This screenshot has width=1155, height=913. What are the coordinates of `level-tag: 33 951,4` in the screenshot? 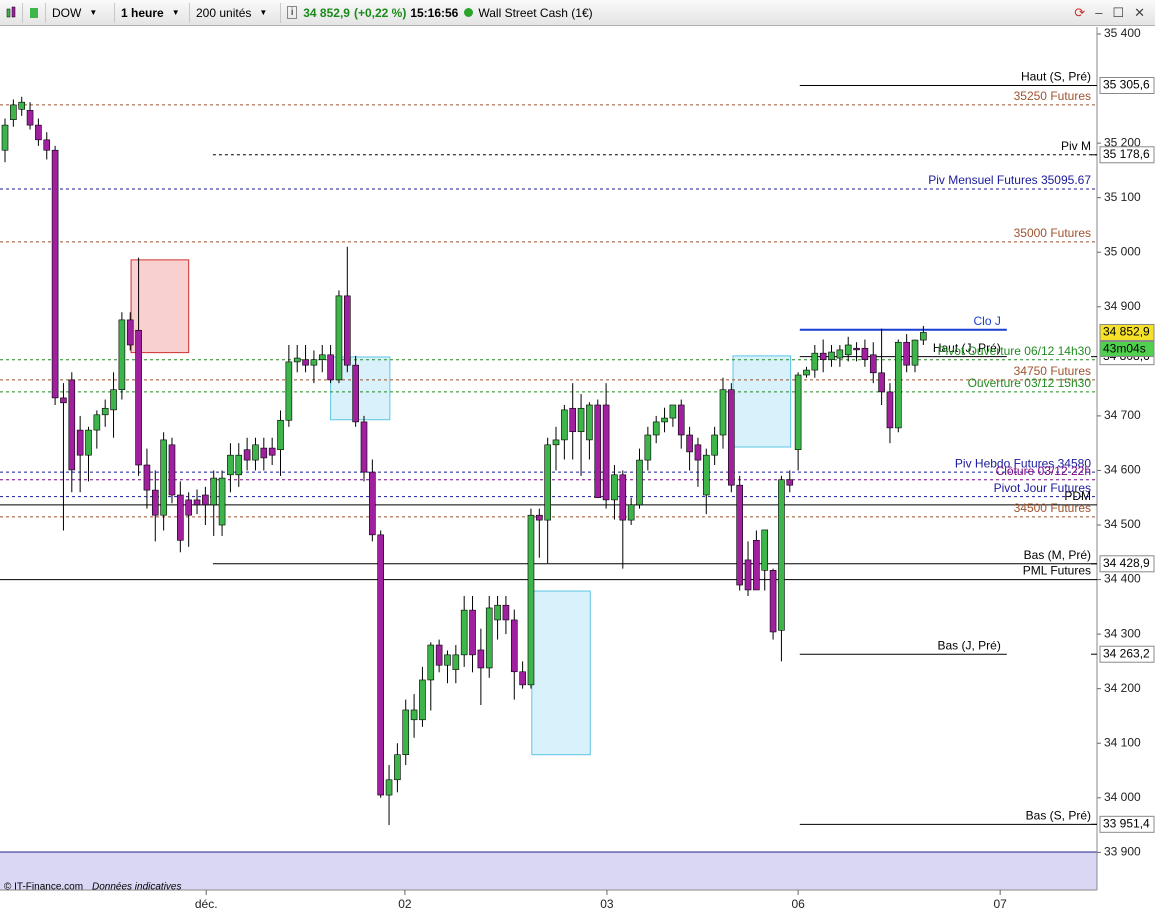 It's located at (1126, 823).